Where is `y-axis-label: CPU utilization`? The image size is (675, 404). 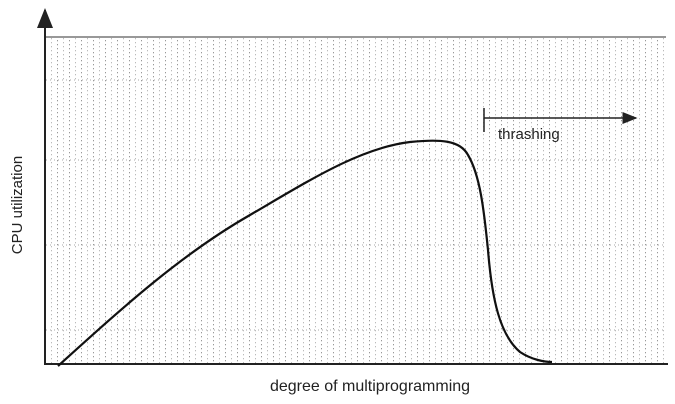
y-axis-label: CPU utilization is located at coordinates (17, 205).